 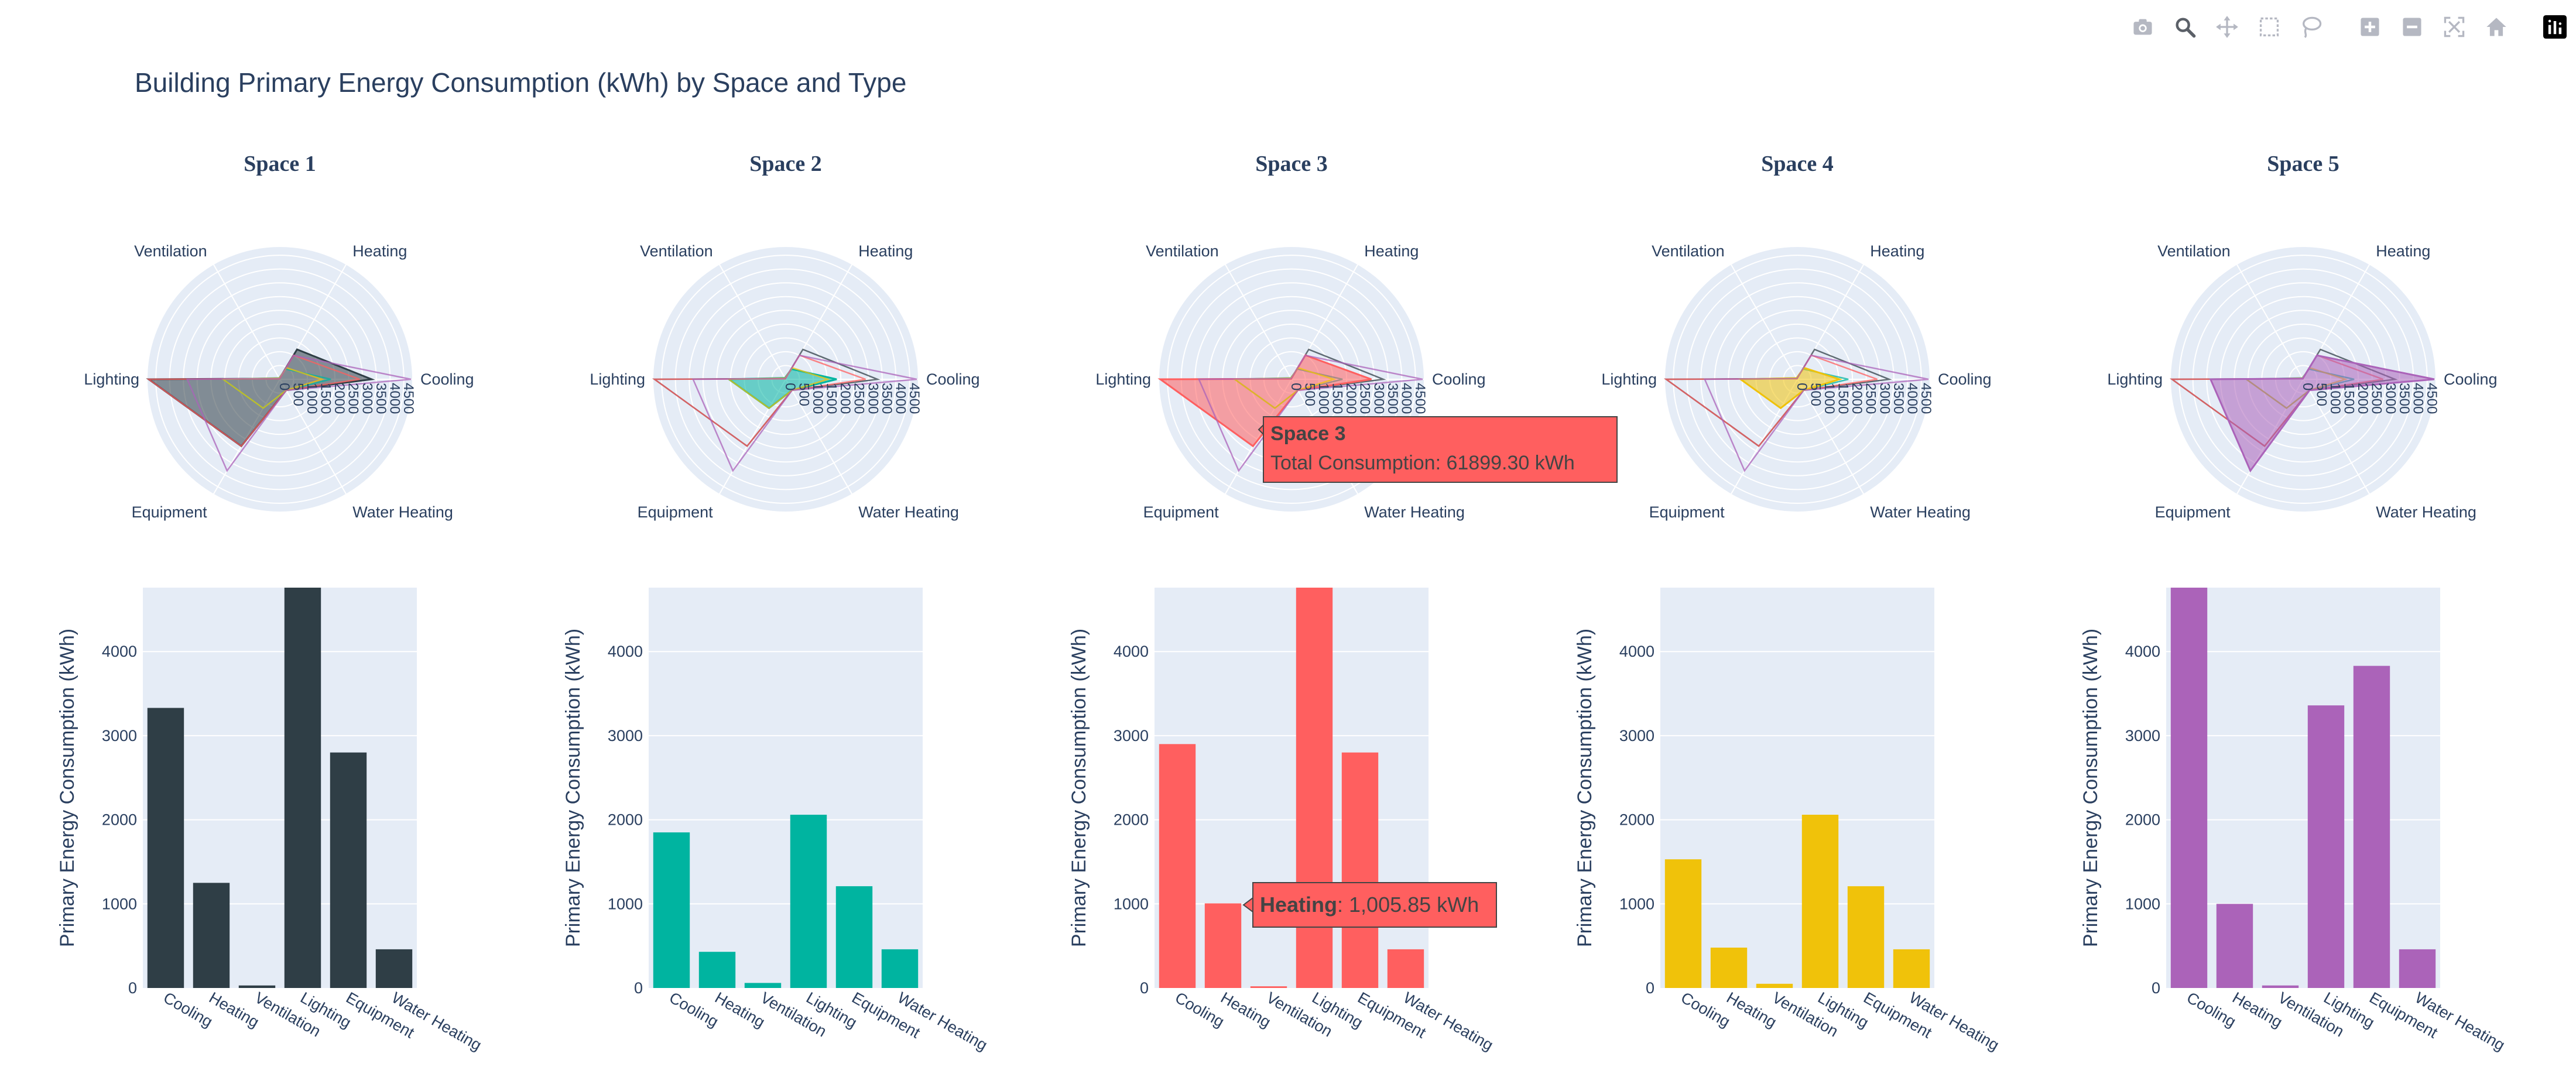 What do you see at coordinates (1422, 463) in the screenshot?
I see `hover-text: Total Consumption: 61899.30 kWh` at bounding box center [1422, 463].